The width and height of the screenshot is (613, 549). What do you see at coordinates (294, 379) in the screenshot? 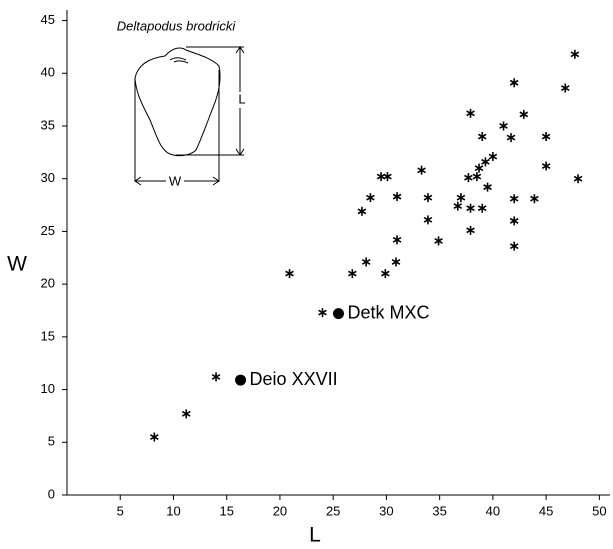
I see `highlight-label: Deio XXVII` at bounding box center [294, 379].